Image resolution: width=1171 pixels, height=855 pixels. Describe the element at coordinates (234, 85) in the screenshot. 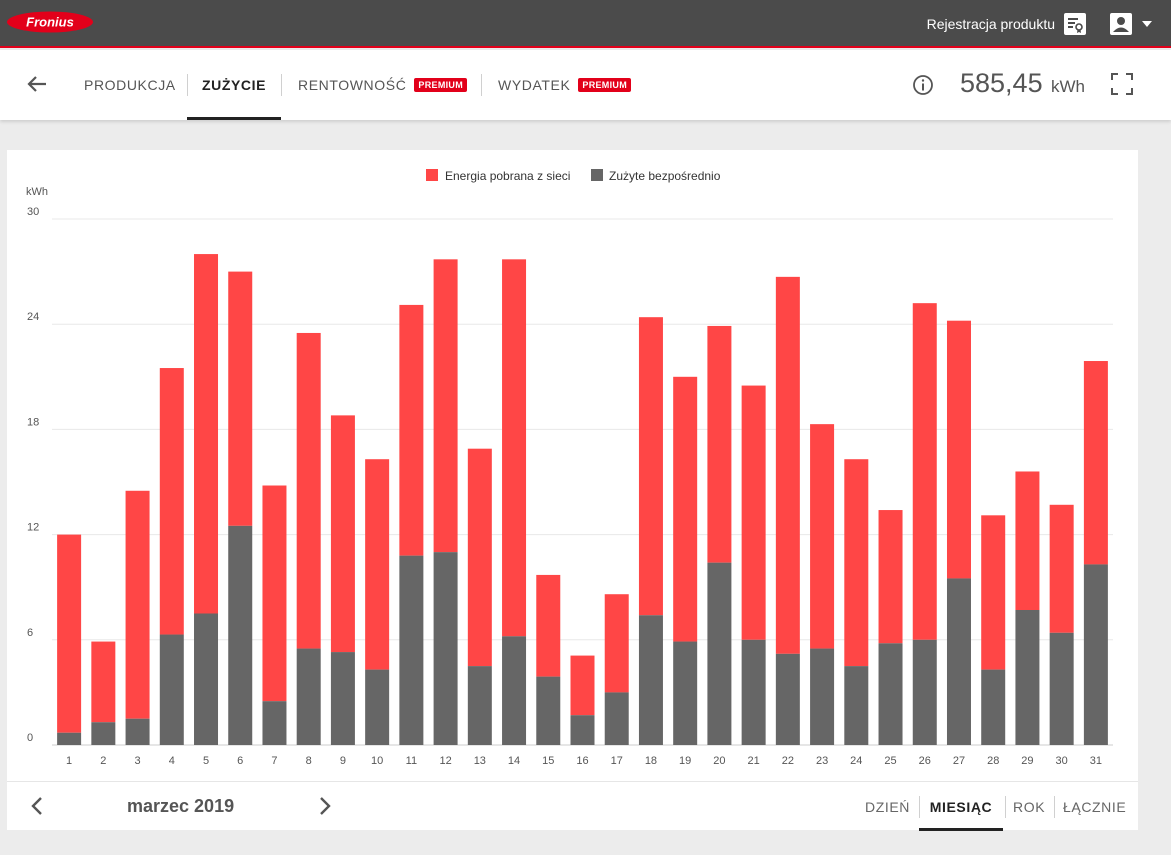

I see `tab-zuzycie: ZUŻYCIE` at that location.